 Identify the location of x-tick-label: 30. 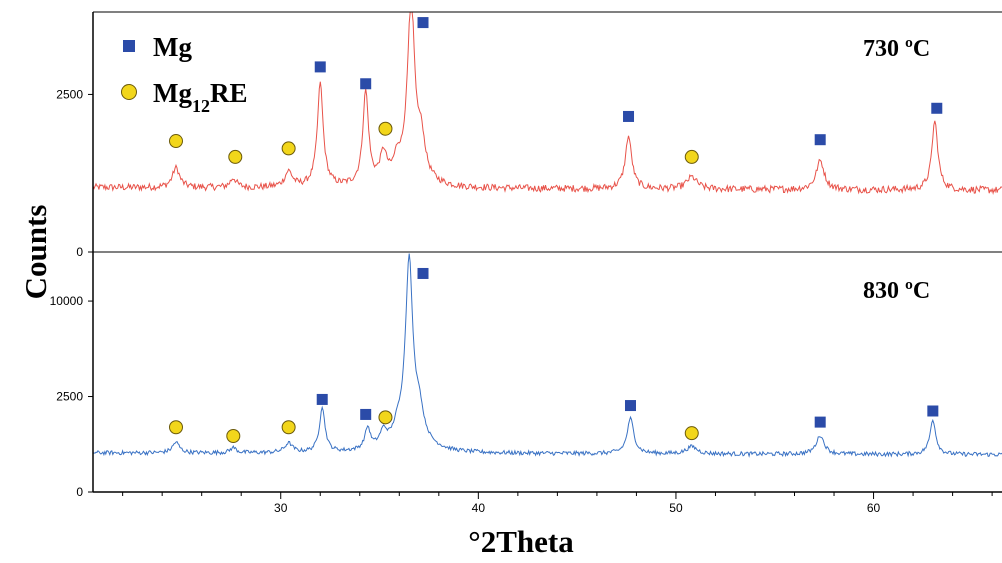
(281, 508).